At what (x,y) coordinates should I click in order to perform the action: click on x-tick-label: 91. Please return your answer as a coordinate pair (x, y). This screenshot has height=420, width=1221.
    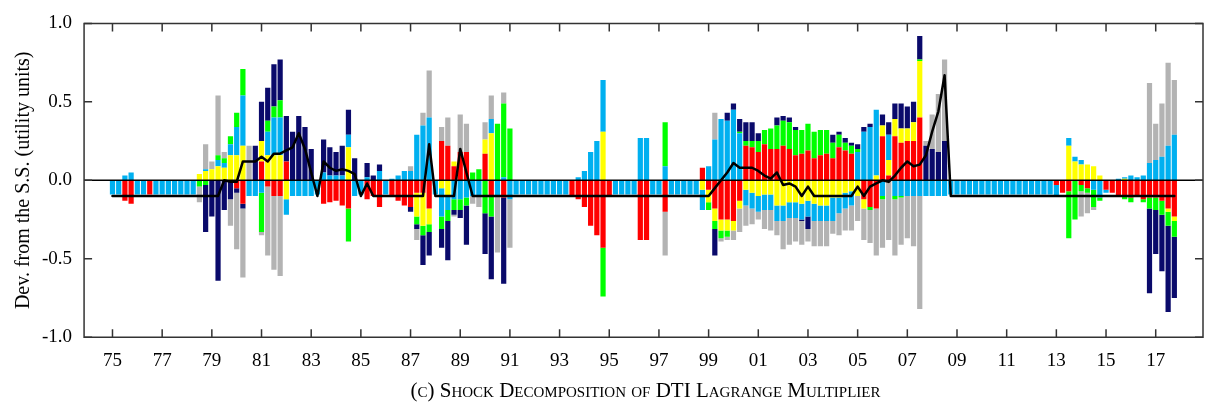
    Looking at the image, I should click on (510, 359).